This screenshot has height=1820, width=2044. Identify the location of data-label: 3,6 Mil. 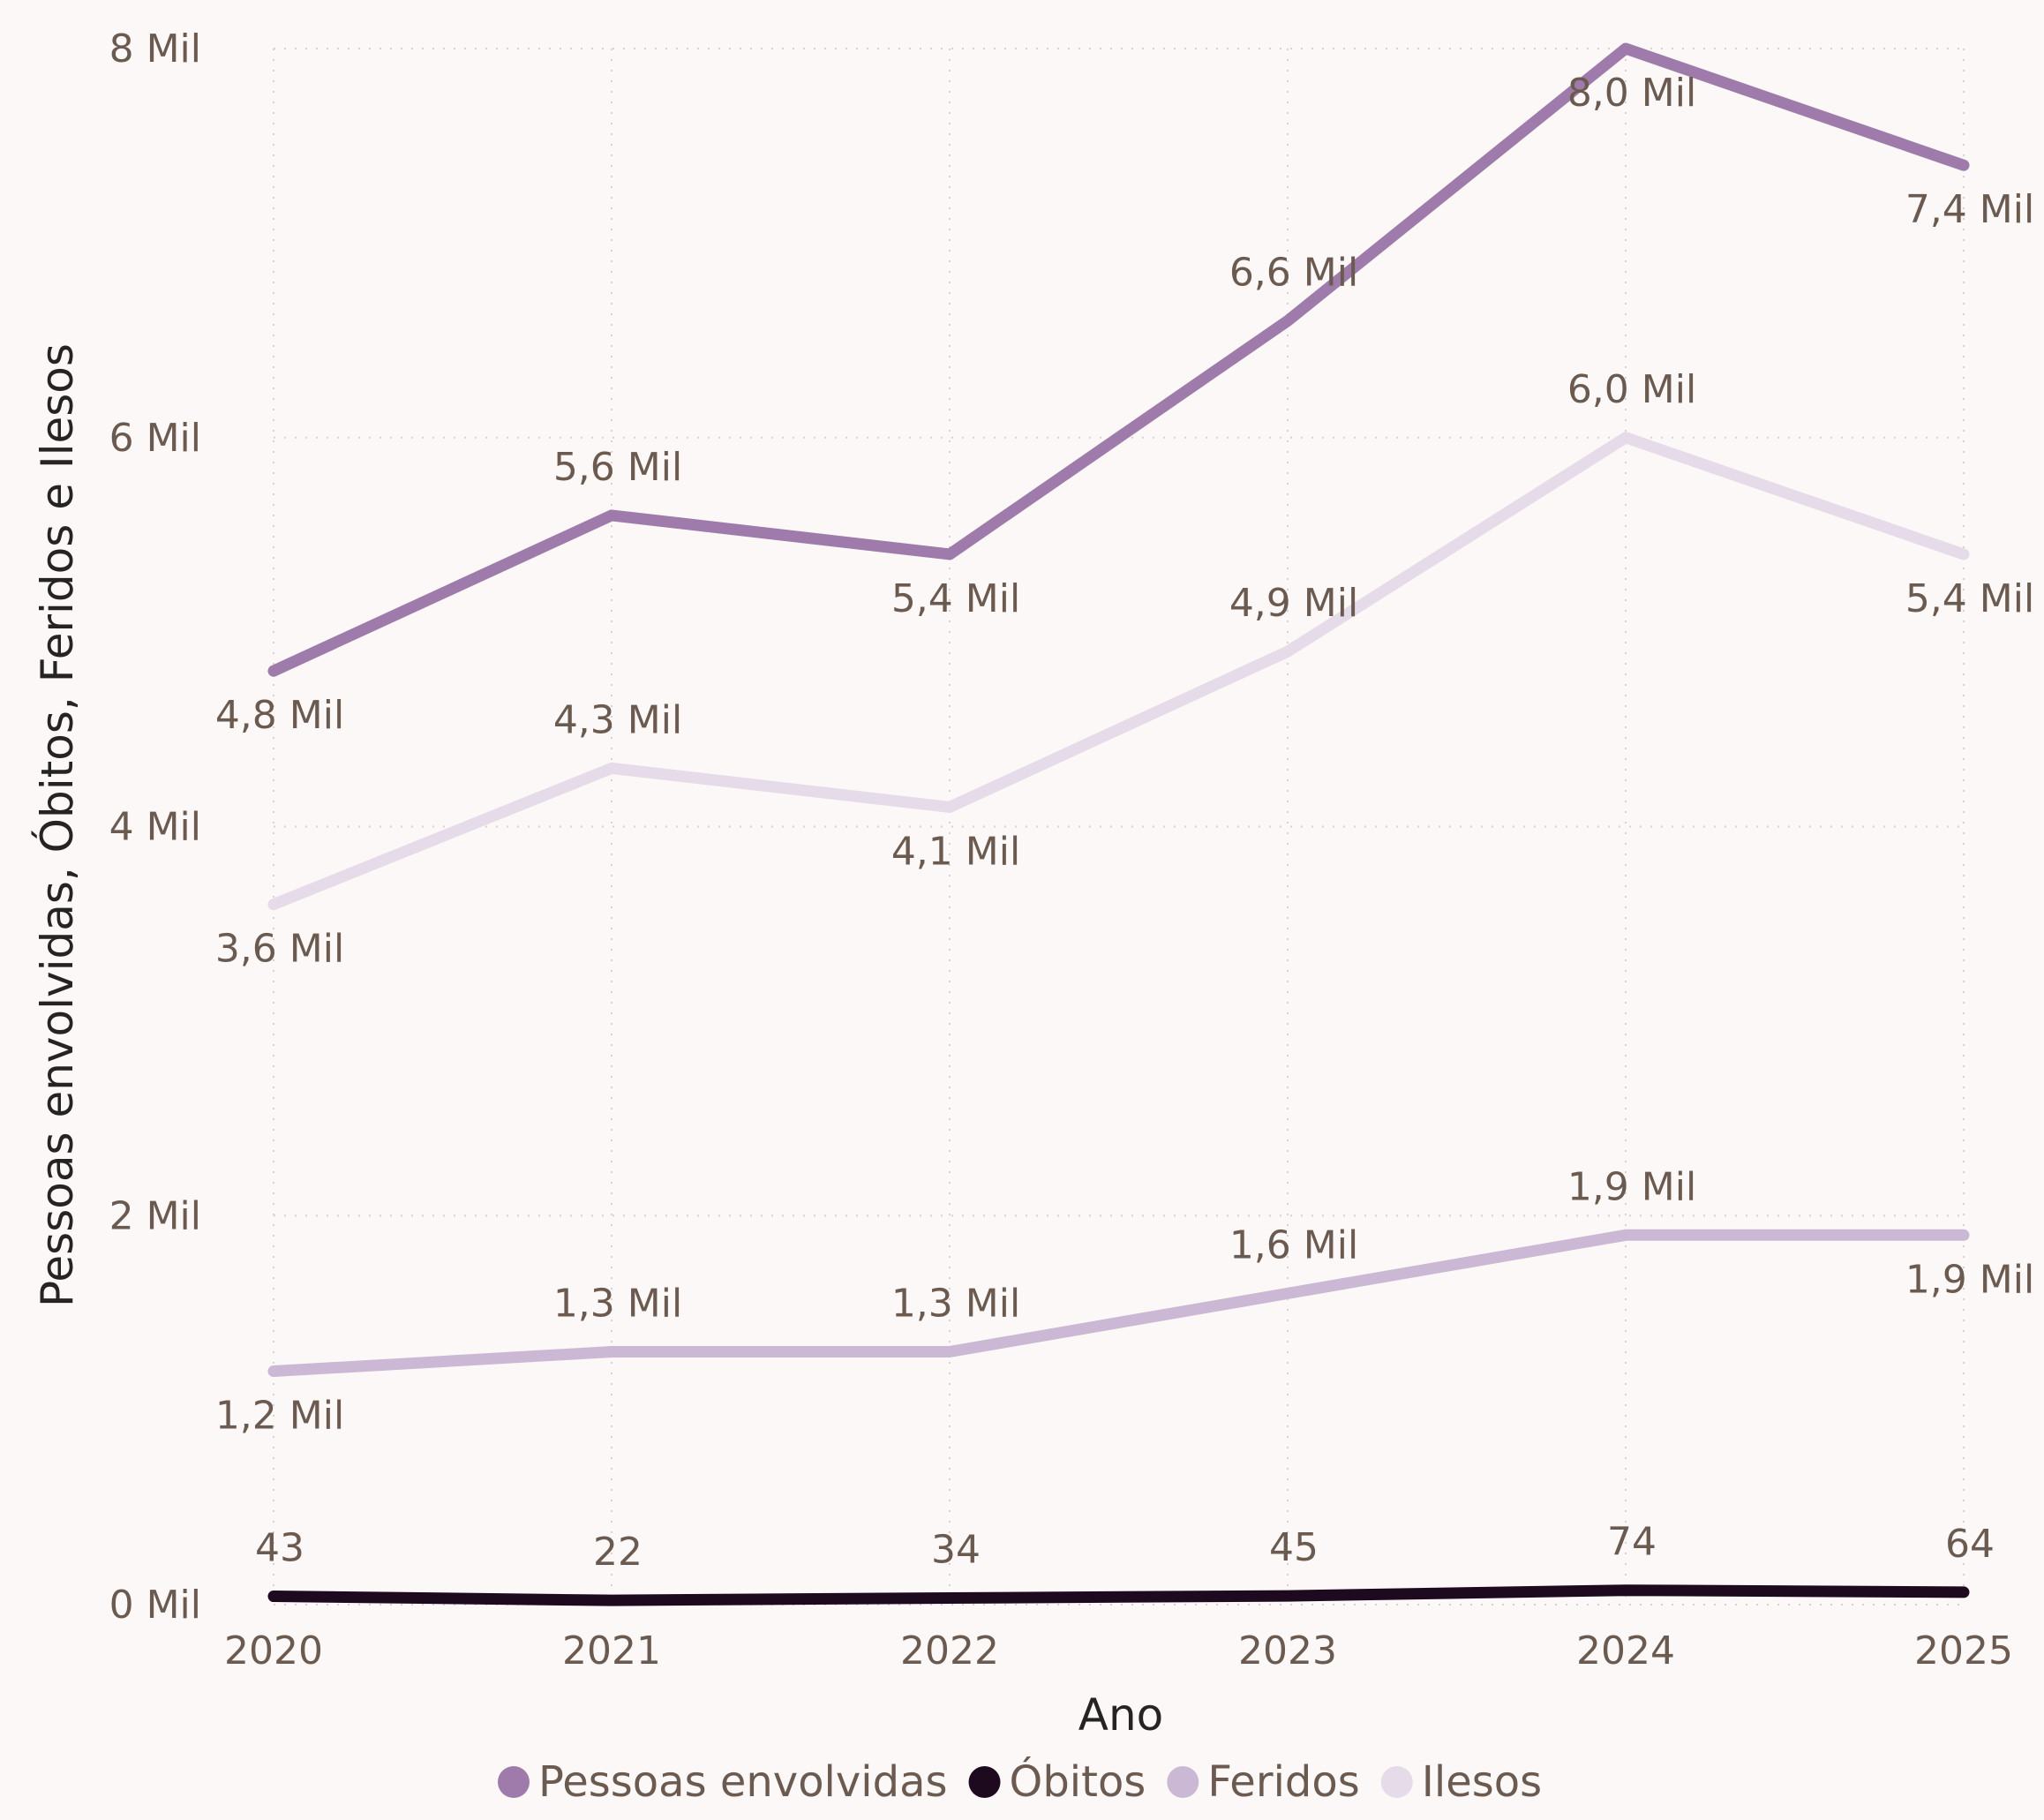
(279, 949).